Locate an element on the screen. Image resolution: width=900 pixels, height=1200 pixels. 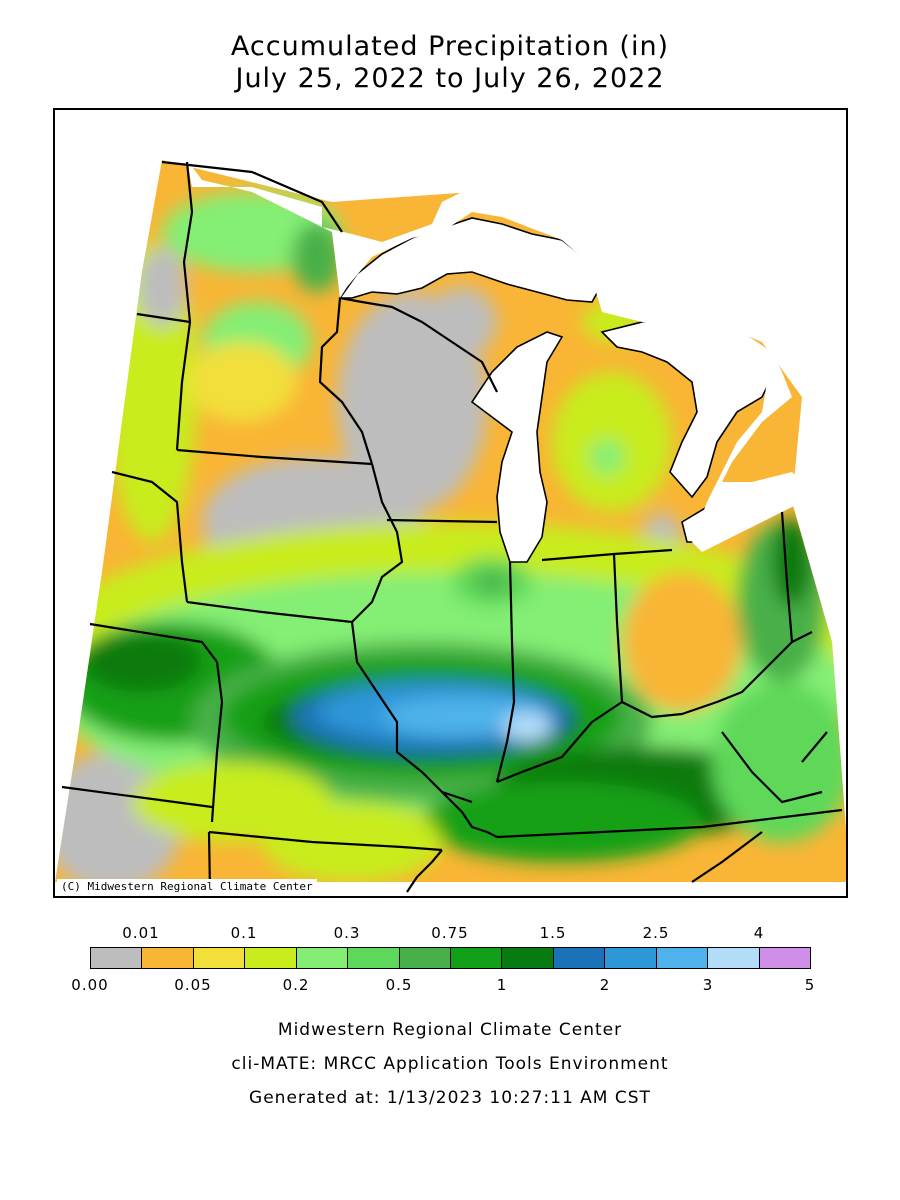
border-ky-in-il is located at coordinates (559, 742).